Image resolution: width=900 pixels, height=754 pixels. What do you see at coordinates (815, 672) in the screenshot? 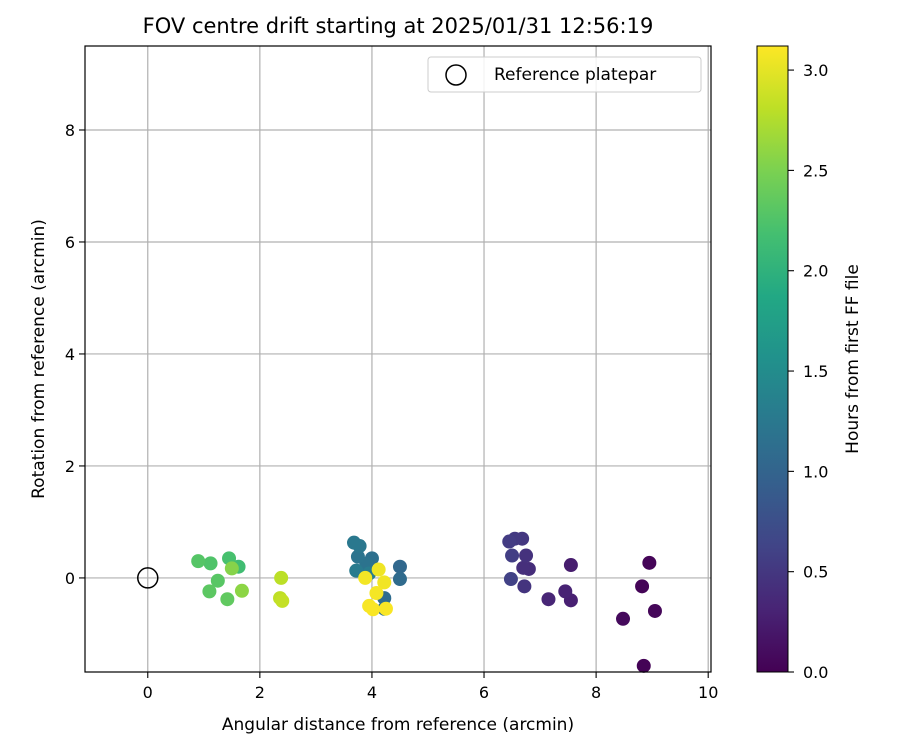
I see `colorbar-tick-label: 0.0` at bounding box center [815, 672].